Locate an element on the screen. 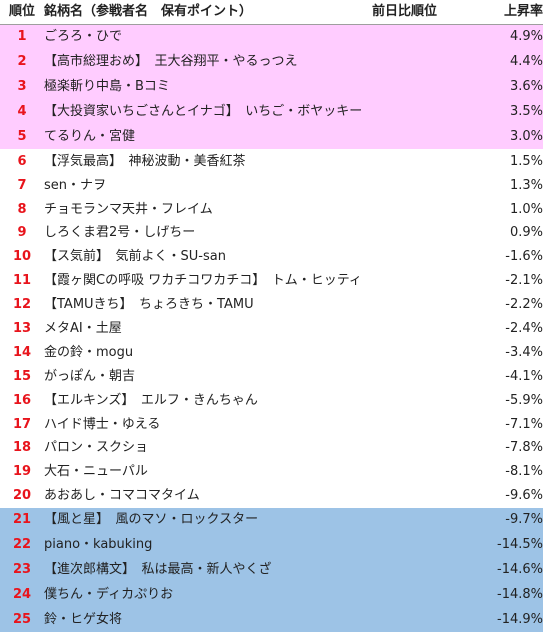  rise-rate: -7.8% is located at coordinates (498, 448).